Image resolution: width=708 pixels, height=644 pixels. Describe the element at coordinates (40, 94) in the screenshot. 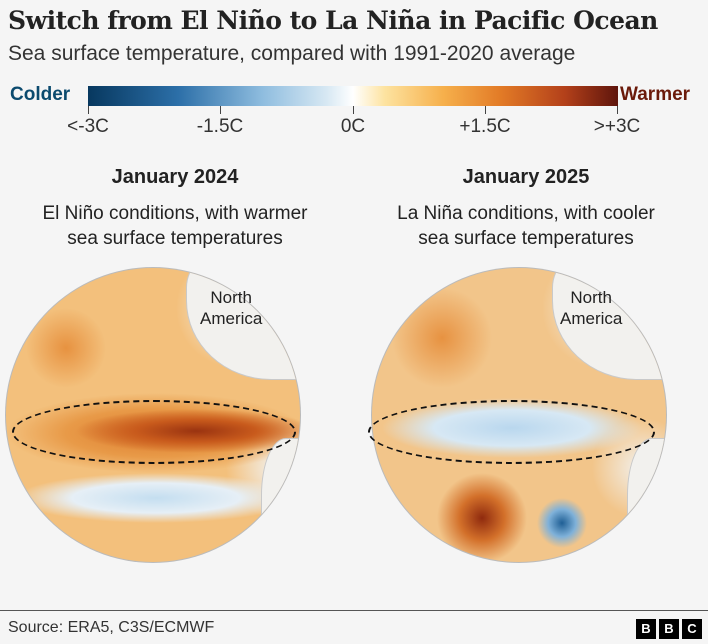

I see `legend-colder-label: Colder` at that location.